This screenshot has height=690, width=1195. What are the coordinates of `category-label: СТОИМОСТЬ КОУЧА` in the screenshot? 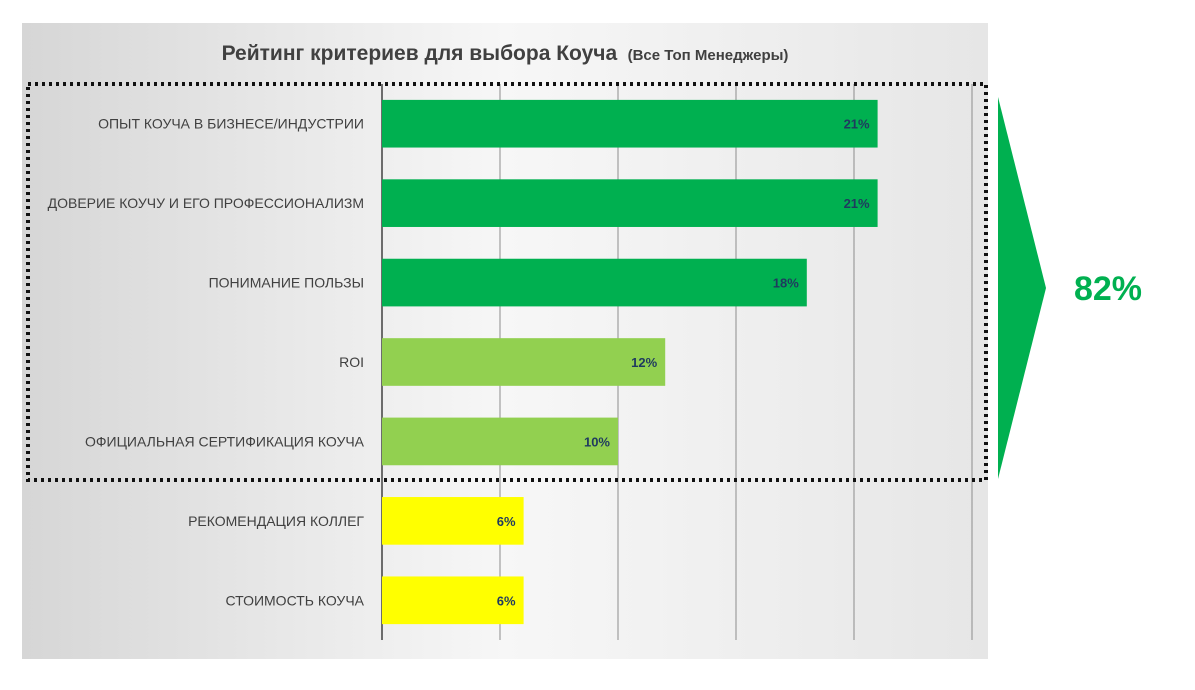 It's located at (295, 600).